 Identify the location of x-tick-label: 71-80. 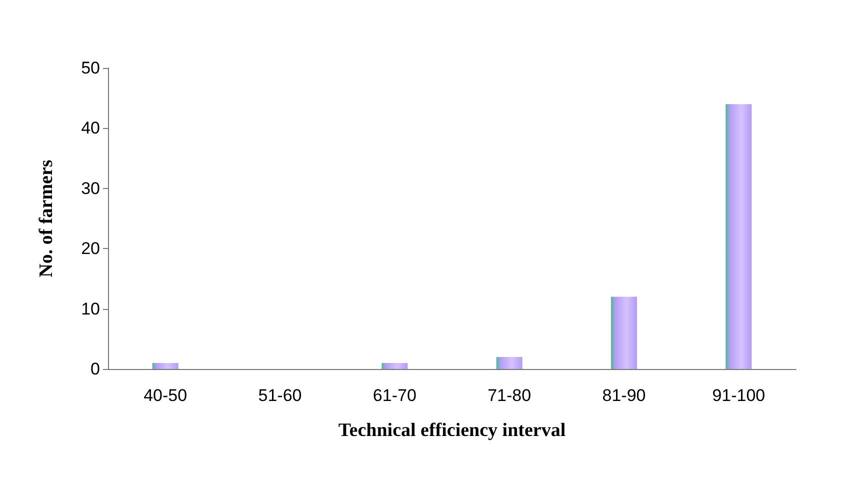
(510, 395).